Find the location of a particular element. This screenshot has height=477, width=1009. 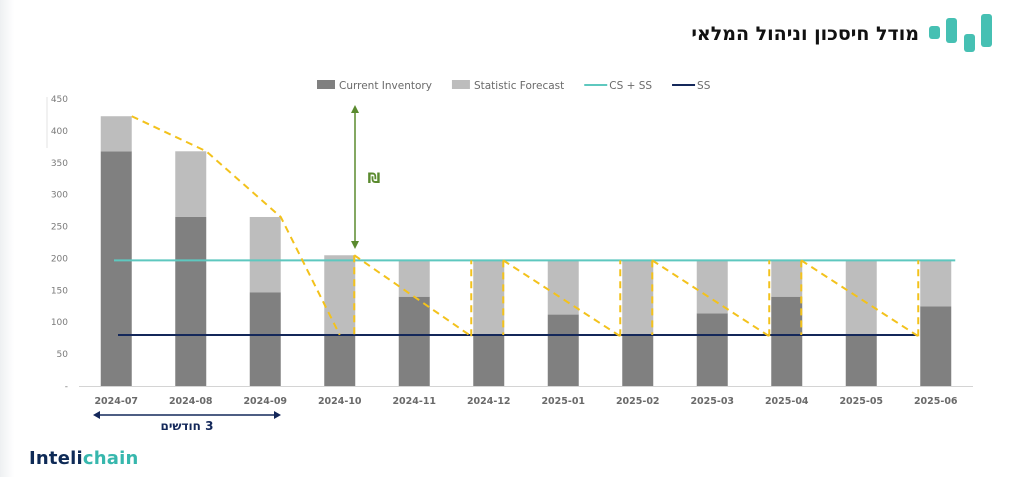

y-tick-label: 50 is located at coordinates (63, 355).